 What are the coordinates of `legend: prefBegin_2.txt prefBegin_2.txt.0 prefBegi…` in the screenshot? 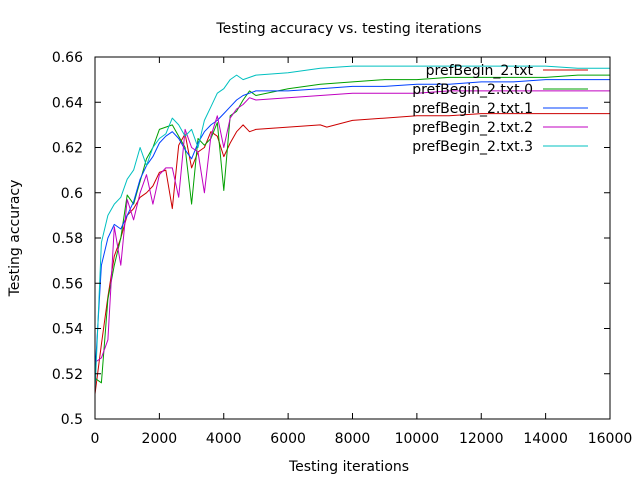 It's located at (500, 109).